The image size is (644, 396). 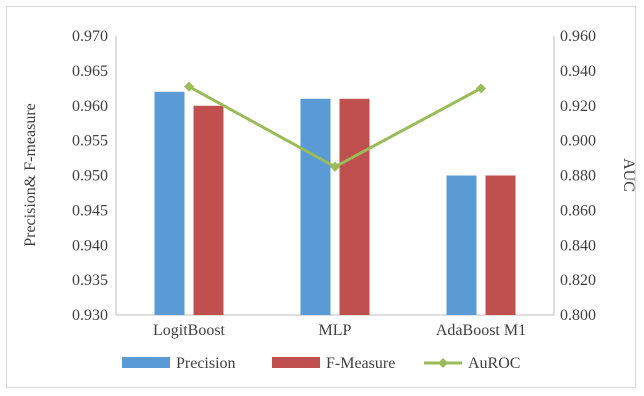 I want to click on left-y-tick-label: 0.970, so click(x=90, y=36).